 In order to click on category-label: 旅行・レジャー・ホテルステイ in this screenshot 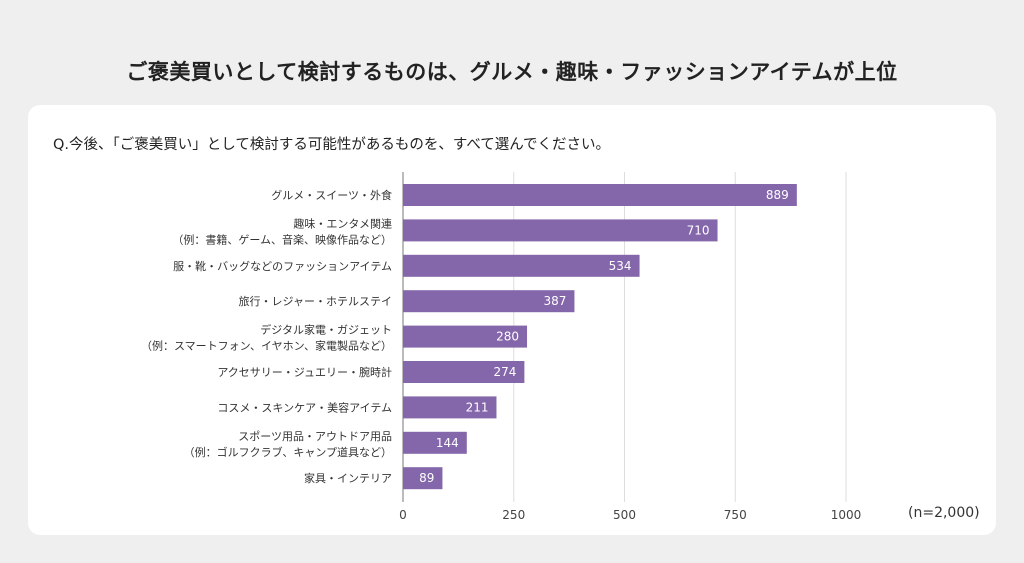, I will do `click(315, 301)`.